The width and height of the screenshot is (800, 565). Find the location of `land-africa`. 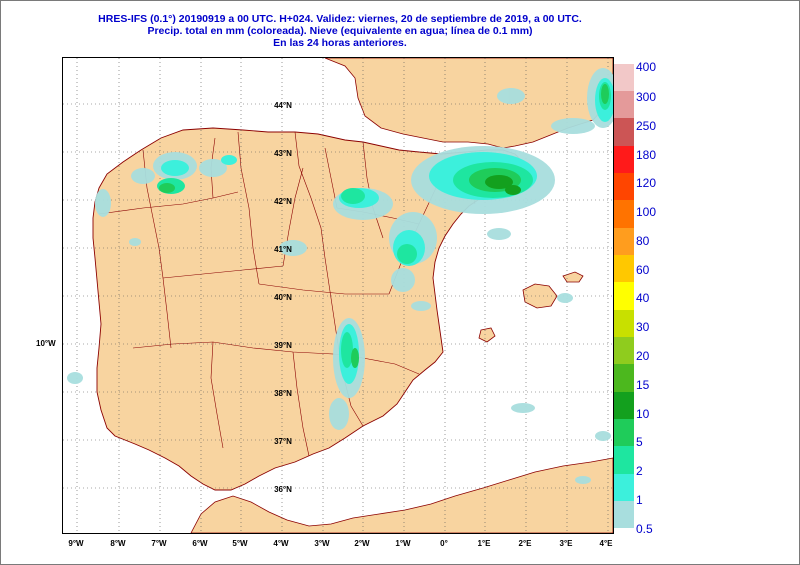

land-africa is located at coordinates (401, 495).